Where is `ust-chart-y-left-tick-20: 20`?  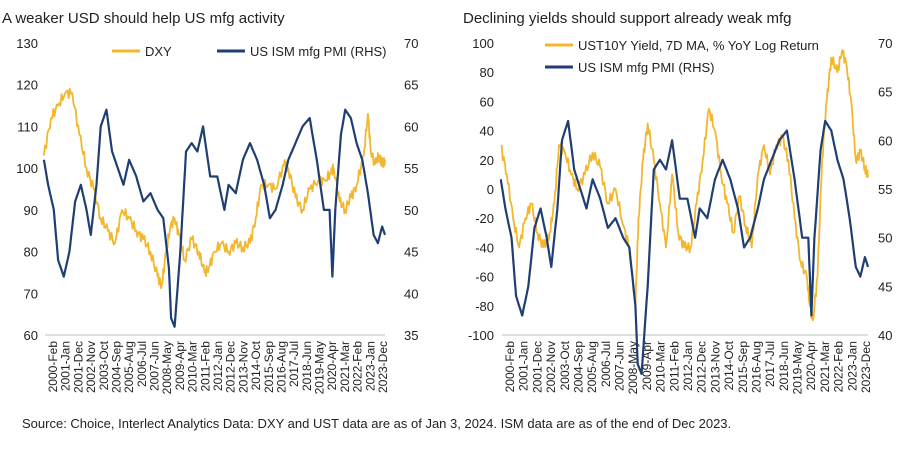
ust-chart-y-left-tick-20: 20 is located at coordinates (487, 160).